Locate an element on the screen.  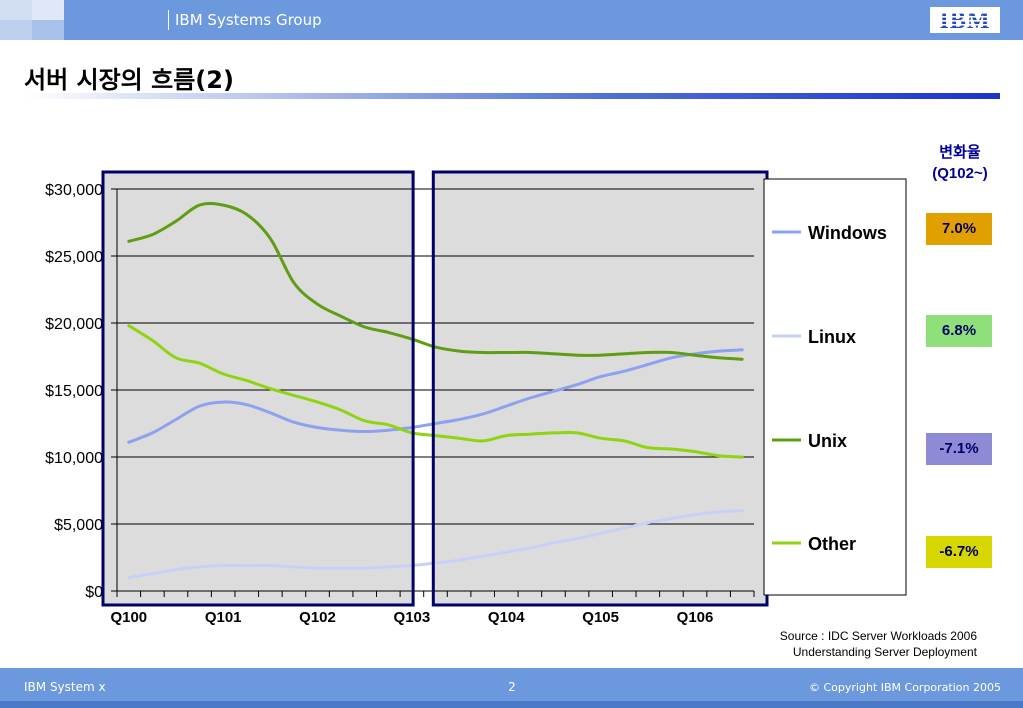
footer-strip is located at coordinates (511, 704).